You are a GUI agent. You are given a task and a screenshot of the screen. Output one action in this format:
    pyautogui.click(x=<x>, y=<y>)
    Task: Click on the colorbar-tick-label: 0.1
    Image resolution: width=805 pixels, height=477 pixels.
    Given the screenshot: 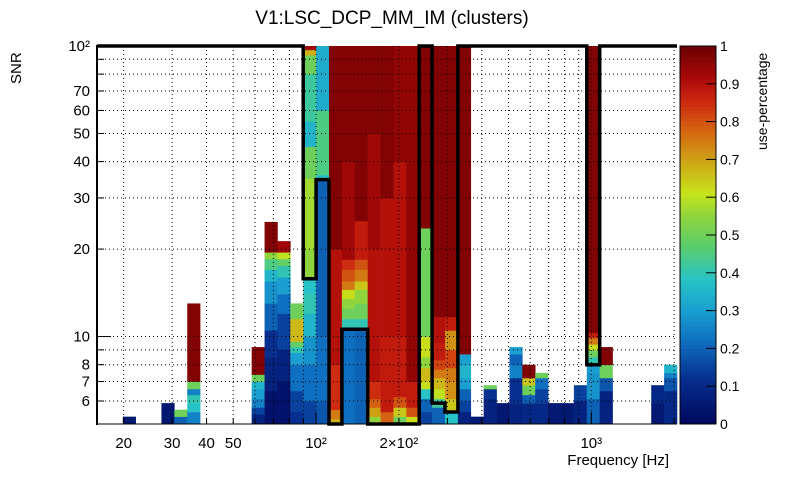 What is the action you would take?
    pyautogui.click(x=730, y=386)
    